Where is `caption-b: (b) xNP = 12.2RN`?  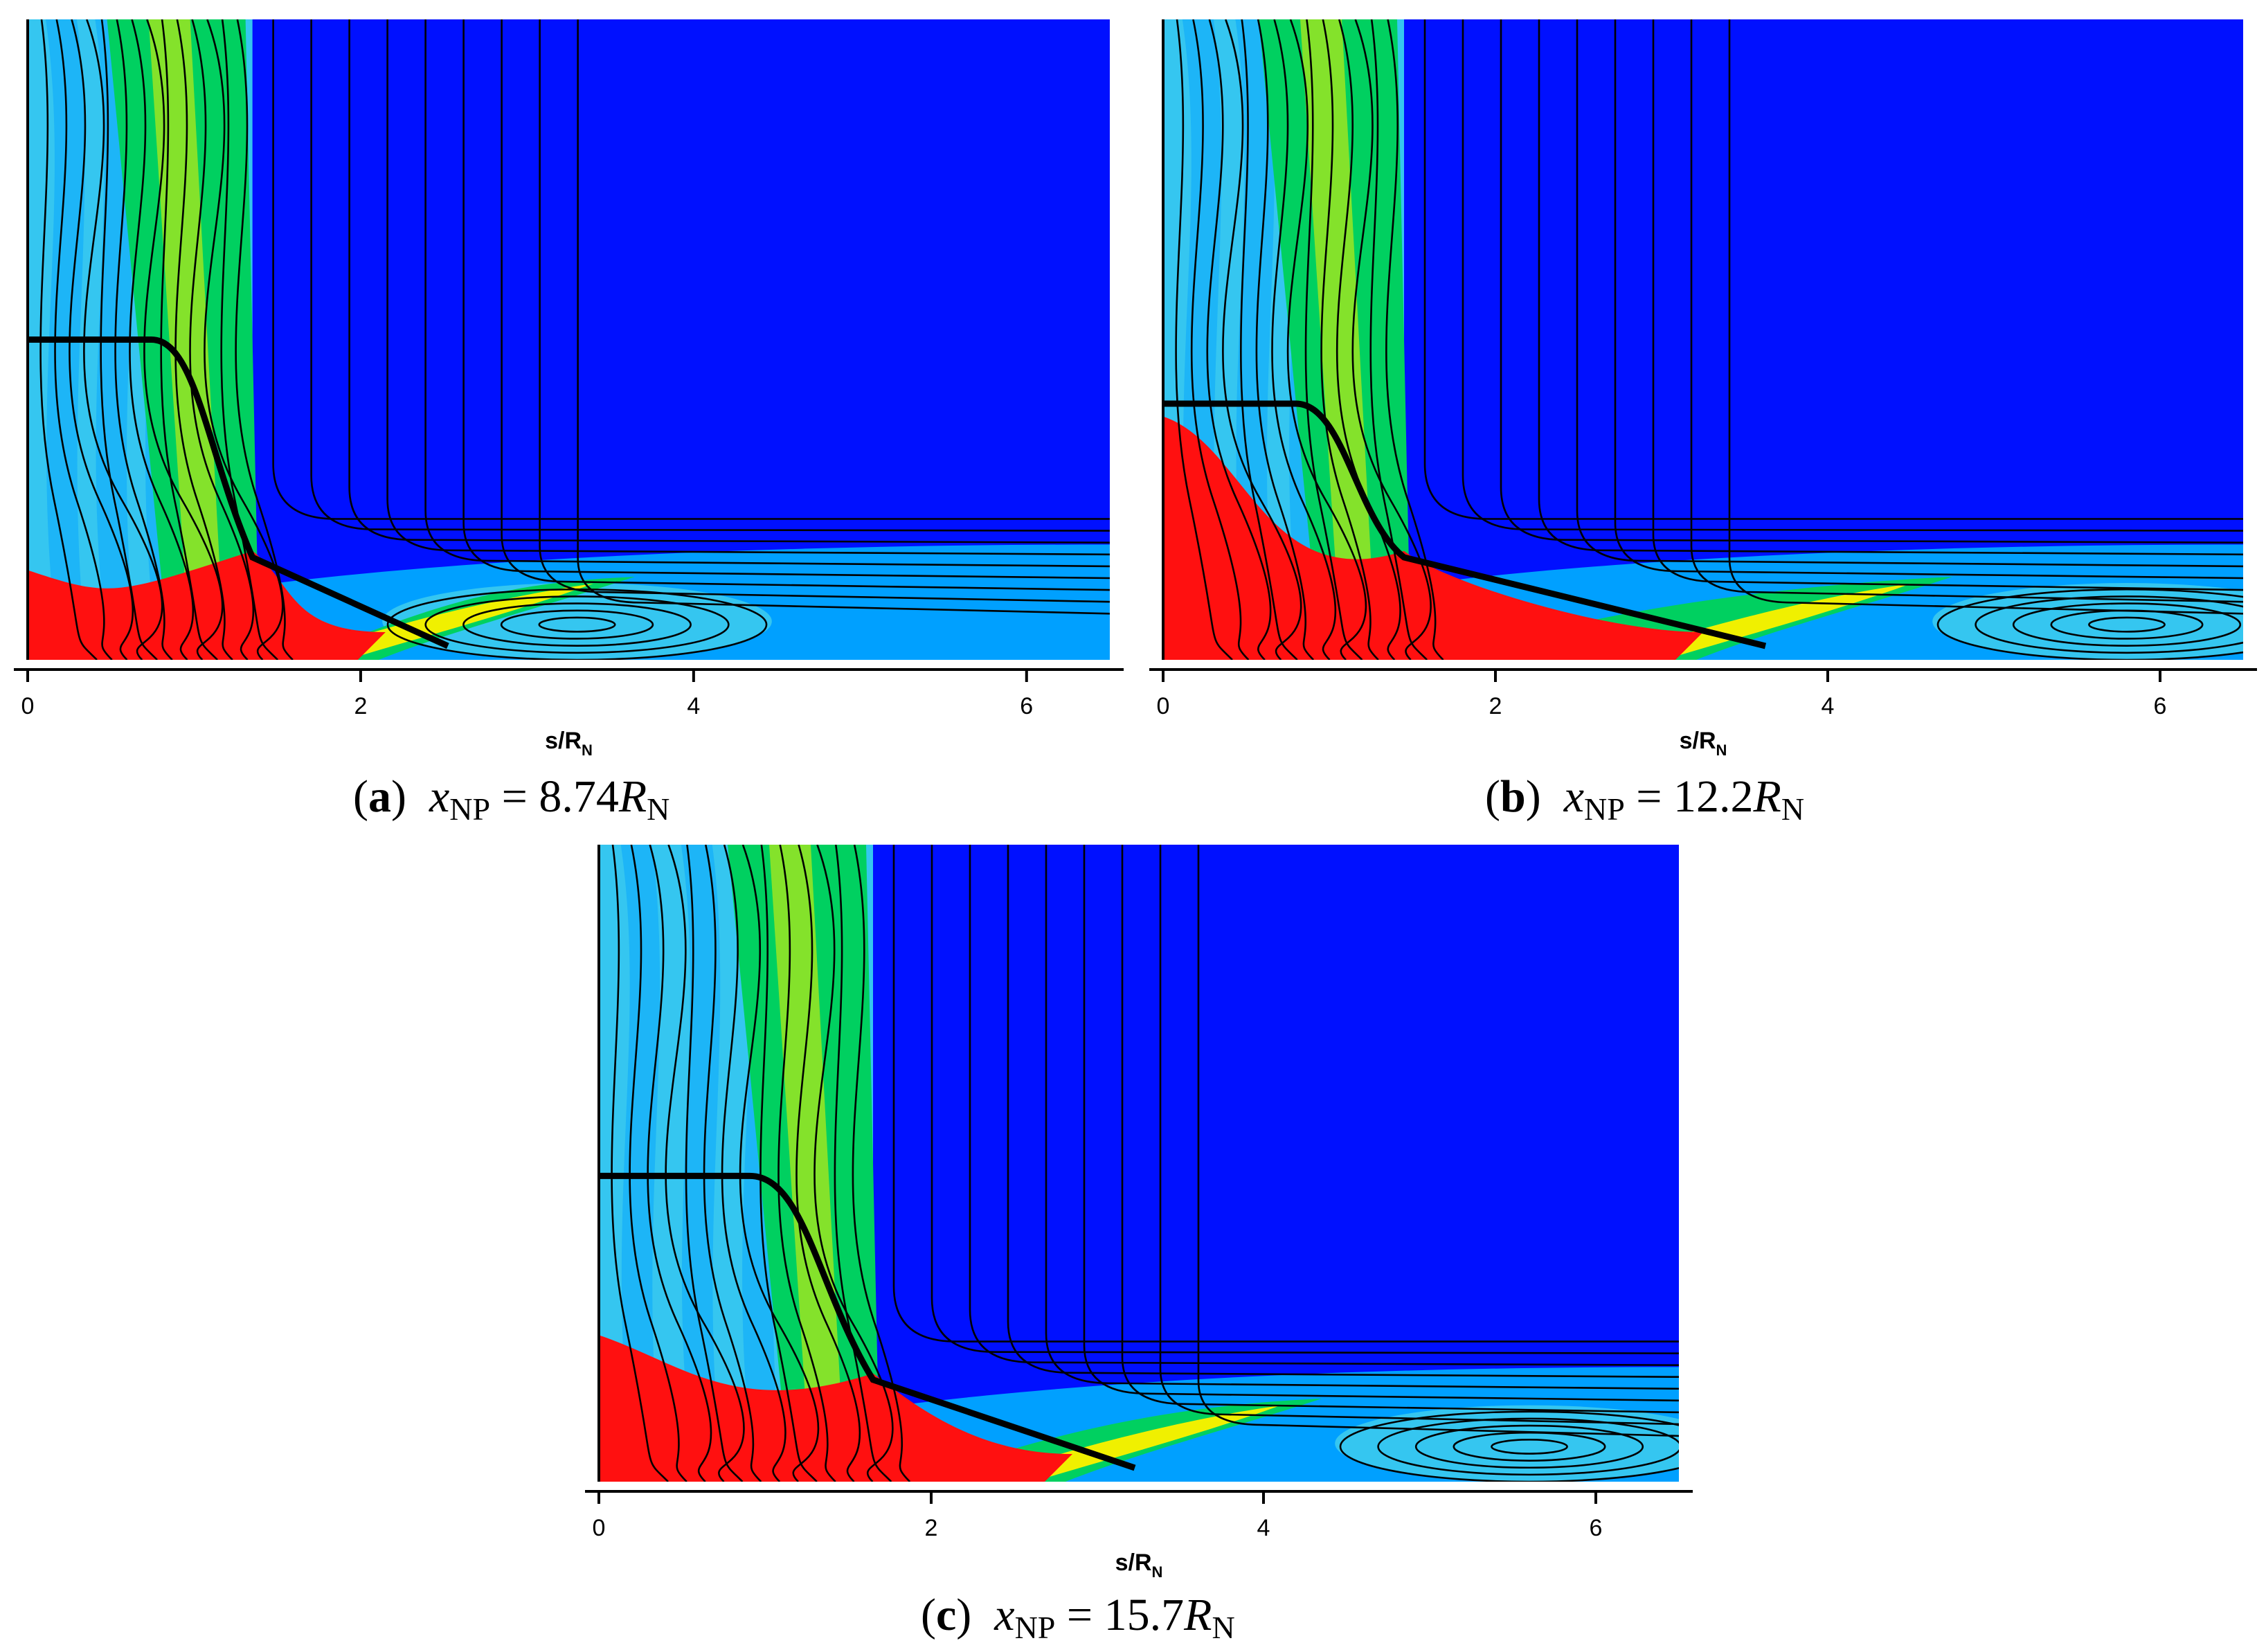
caption-b: (b) xNP = 12.2RN is located at coordinates (1645, 799).